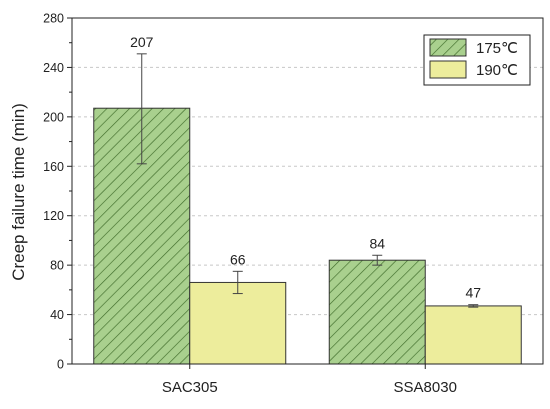  What do you see at coordinates (53, 216) in the screenshot?
I see `y-tick-label: 120` at bounding box center [53, 216].